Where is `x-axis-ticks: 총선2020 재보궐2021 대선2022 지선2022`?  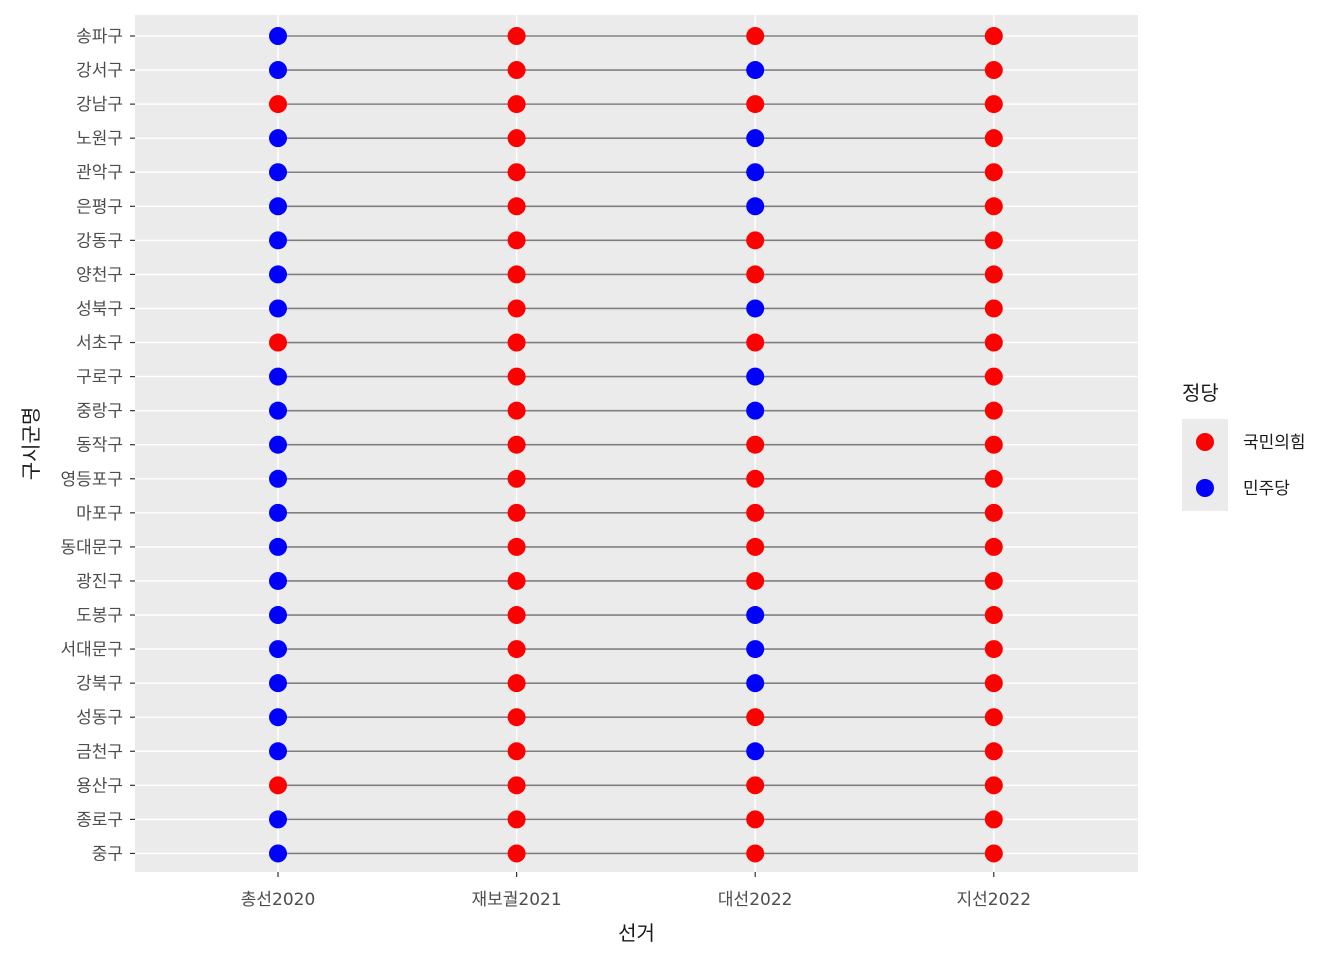
x-axis-ticks: 총선2020 재보궐2021 대선2022 지선2022 is located at coordinates (636, 891).